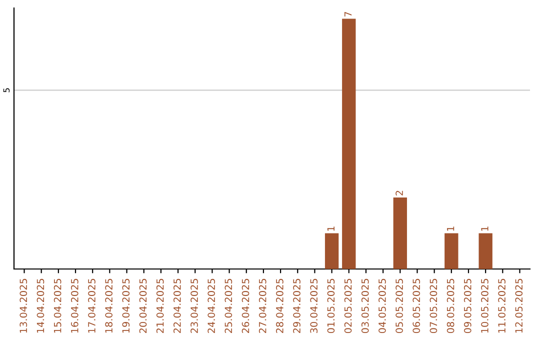 The width and height of the screenshot is (540, 340). What do you see at coordinates (40, 305) in the screenshot?
I see `x-tick-label: 14.04.2025` at bounding box center [40, 305].